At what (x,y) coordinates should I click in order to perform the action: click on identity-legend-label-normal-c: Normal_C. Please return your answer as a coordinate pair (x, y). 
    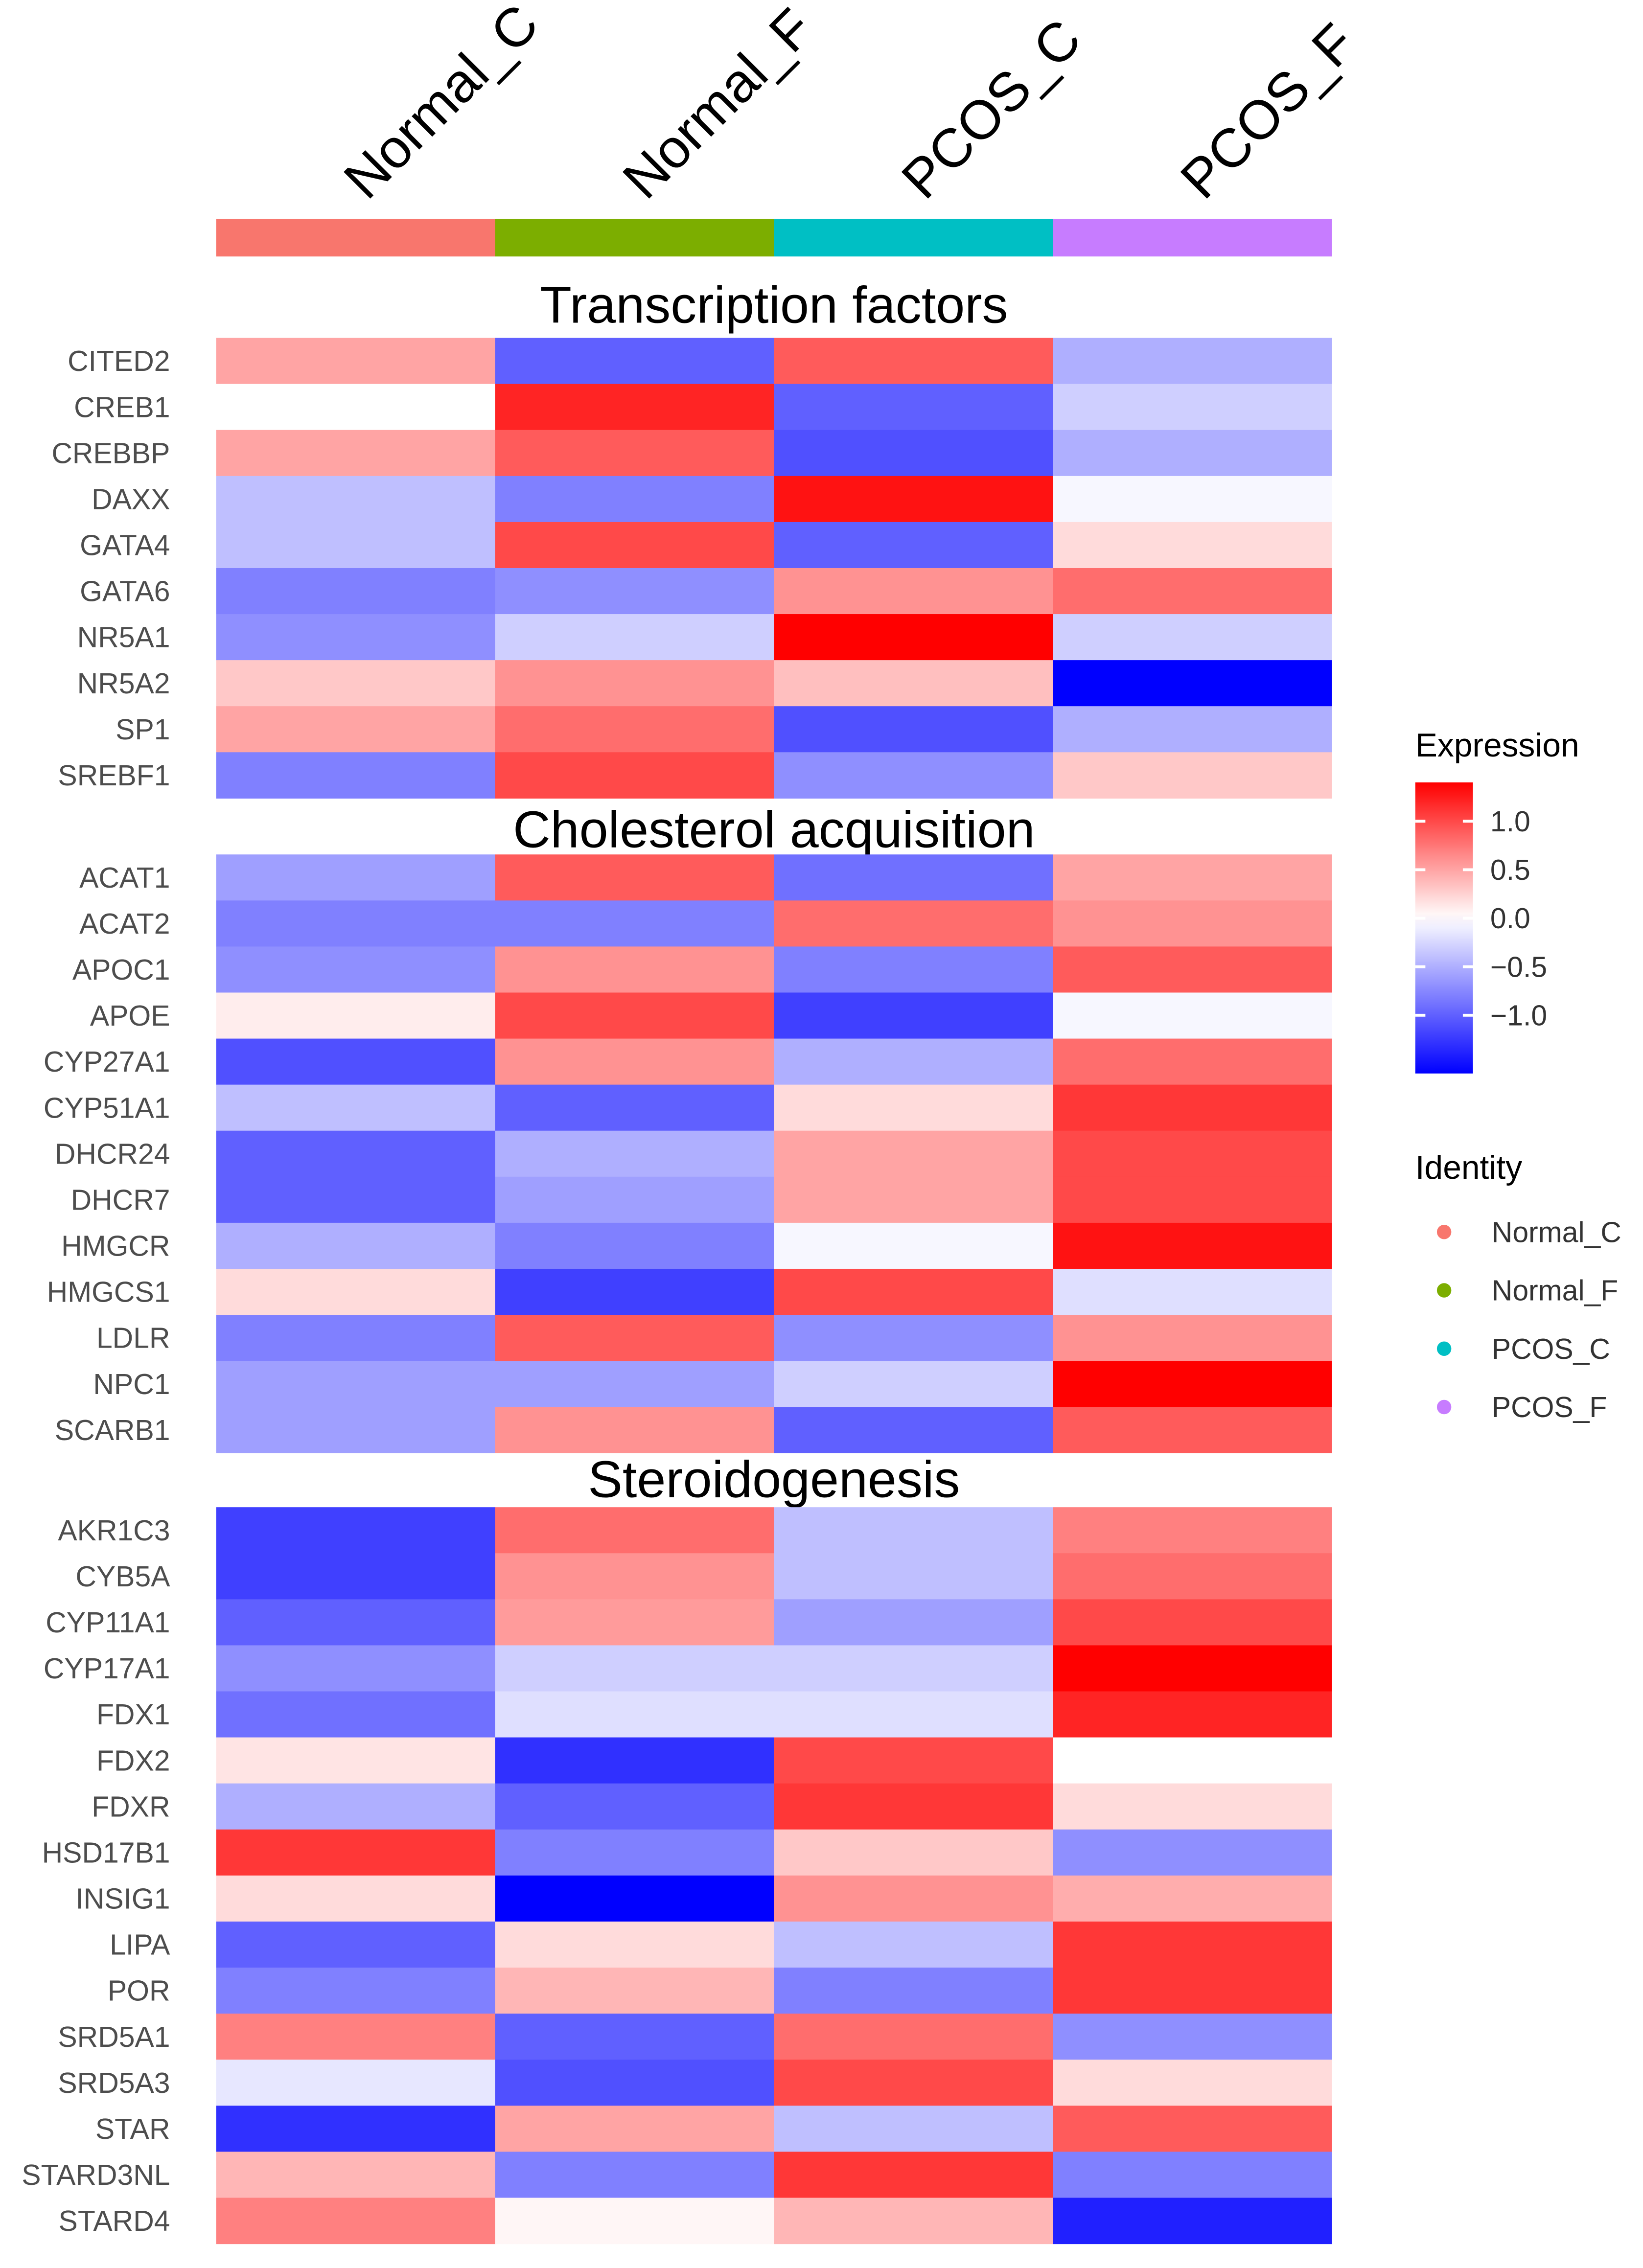
    Looking at the image, I should click on (1556, 1232).